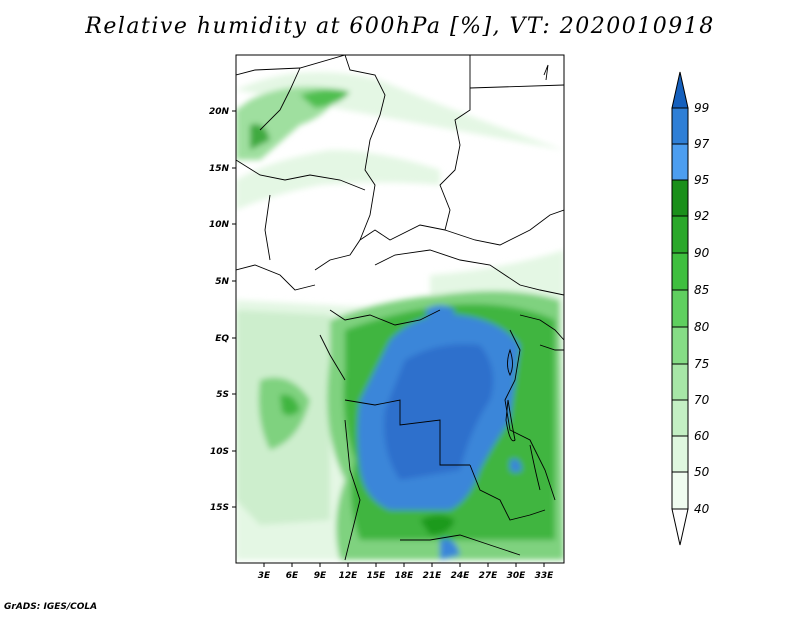 The height and width of the screenshot is (618, 800). What do you see at coordinates (234, 309) in the screenshot?
I see `latitude-axis` at bounding box center [234, 309].